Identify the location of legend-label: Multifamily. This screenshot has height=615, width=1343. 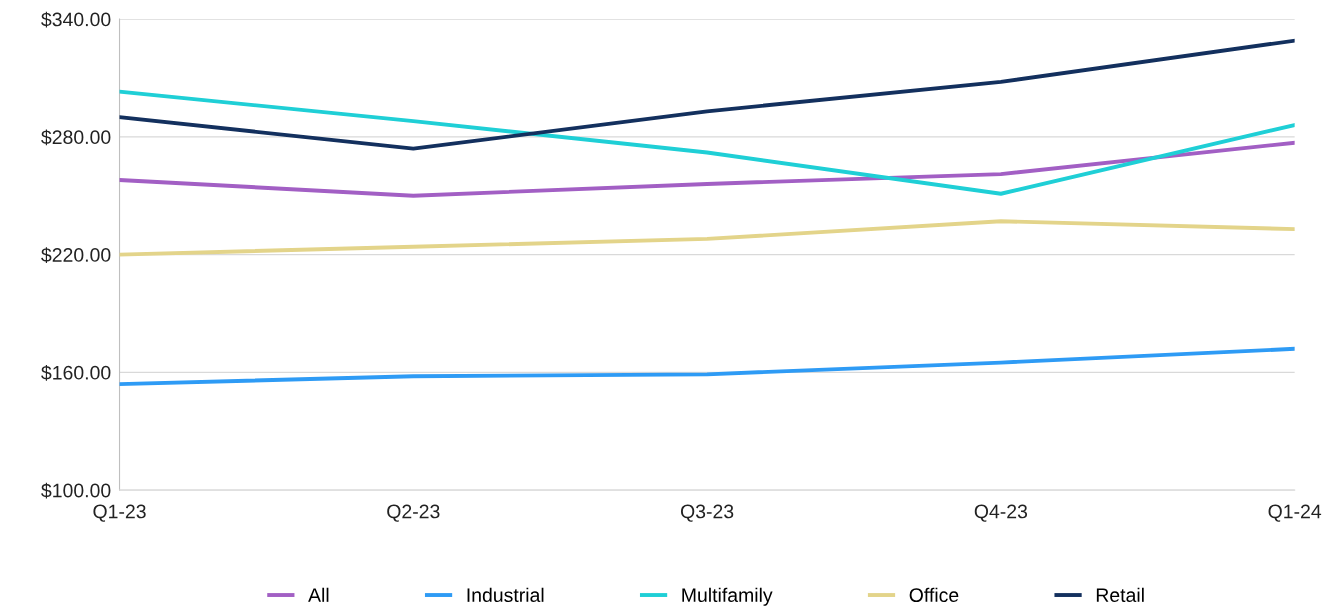
(727, 596).